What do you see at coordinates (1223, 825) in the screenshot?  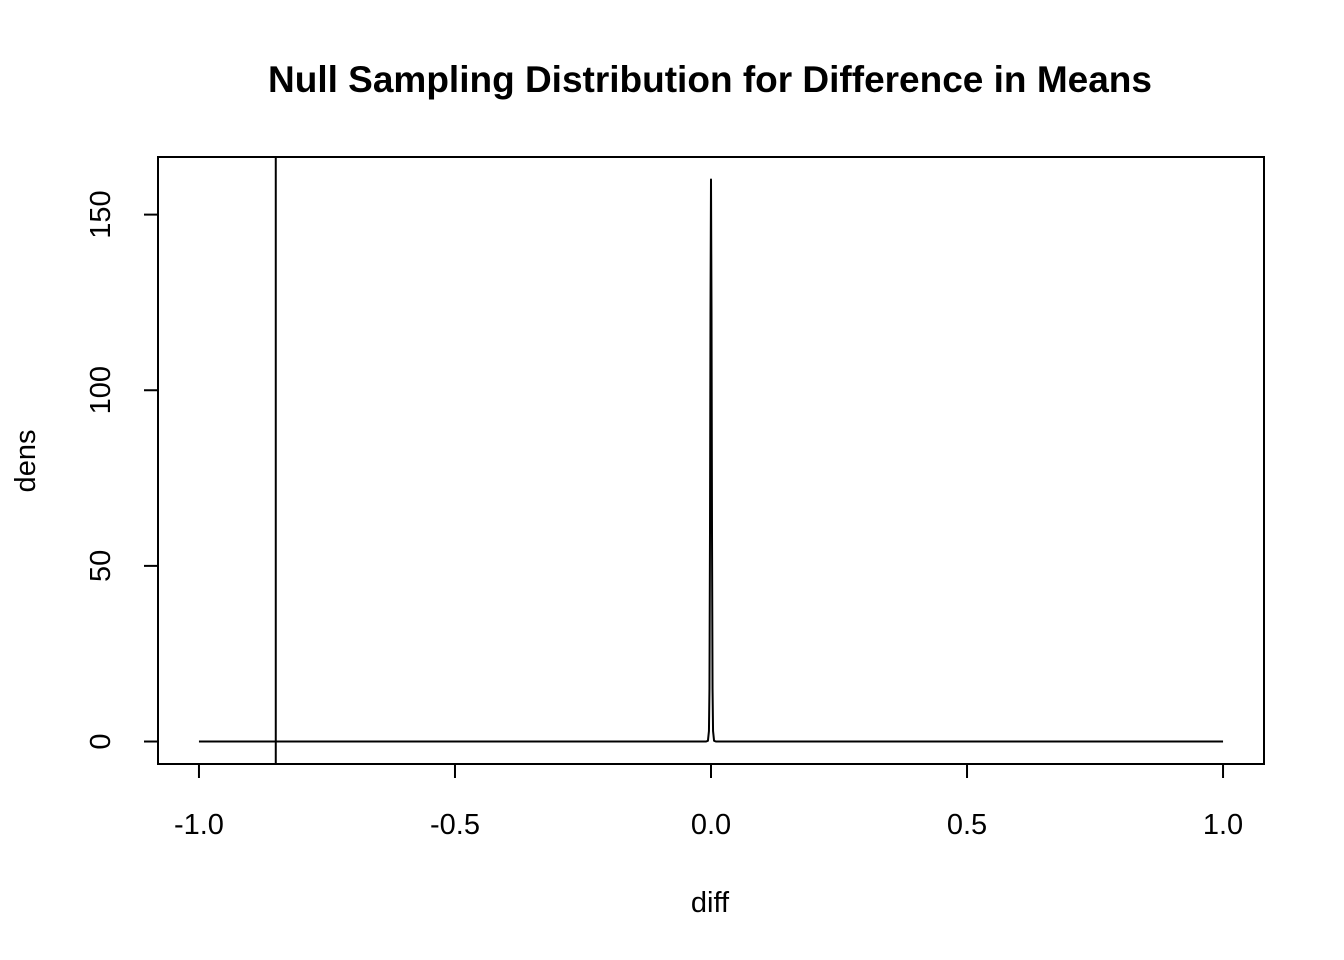 I see `x-tick-label: 1.0` at bounding box center [1223, 825].